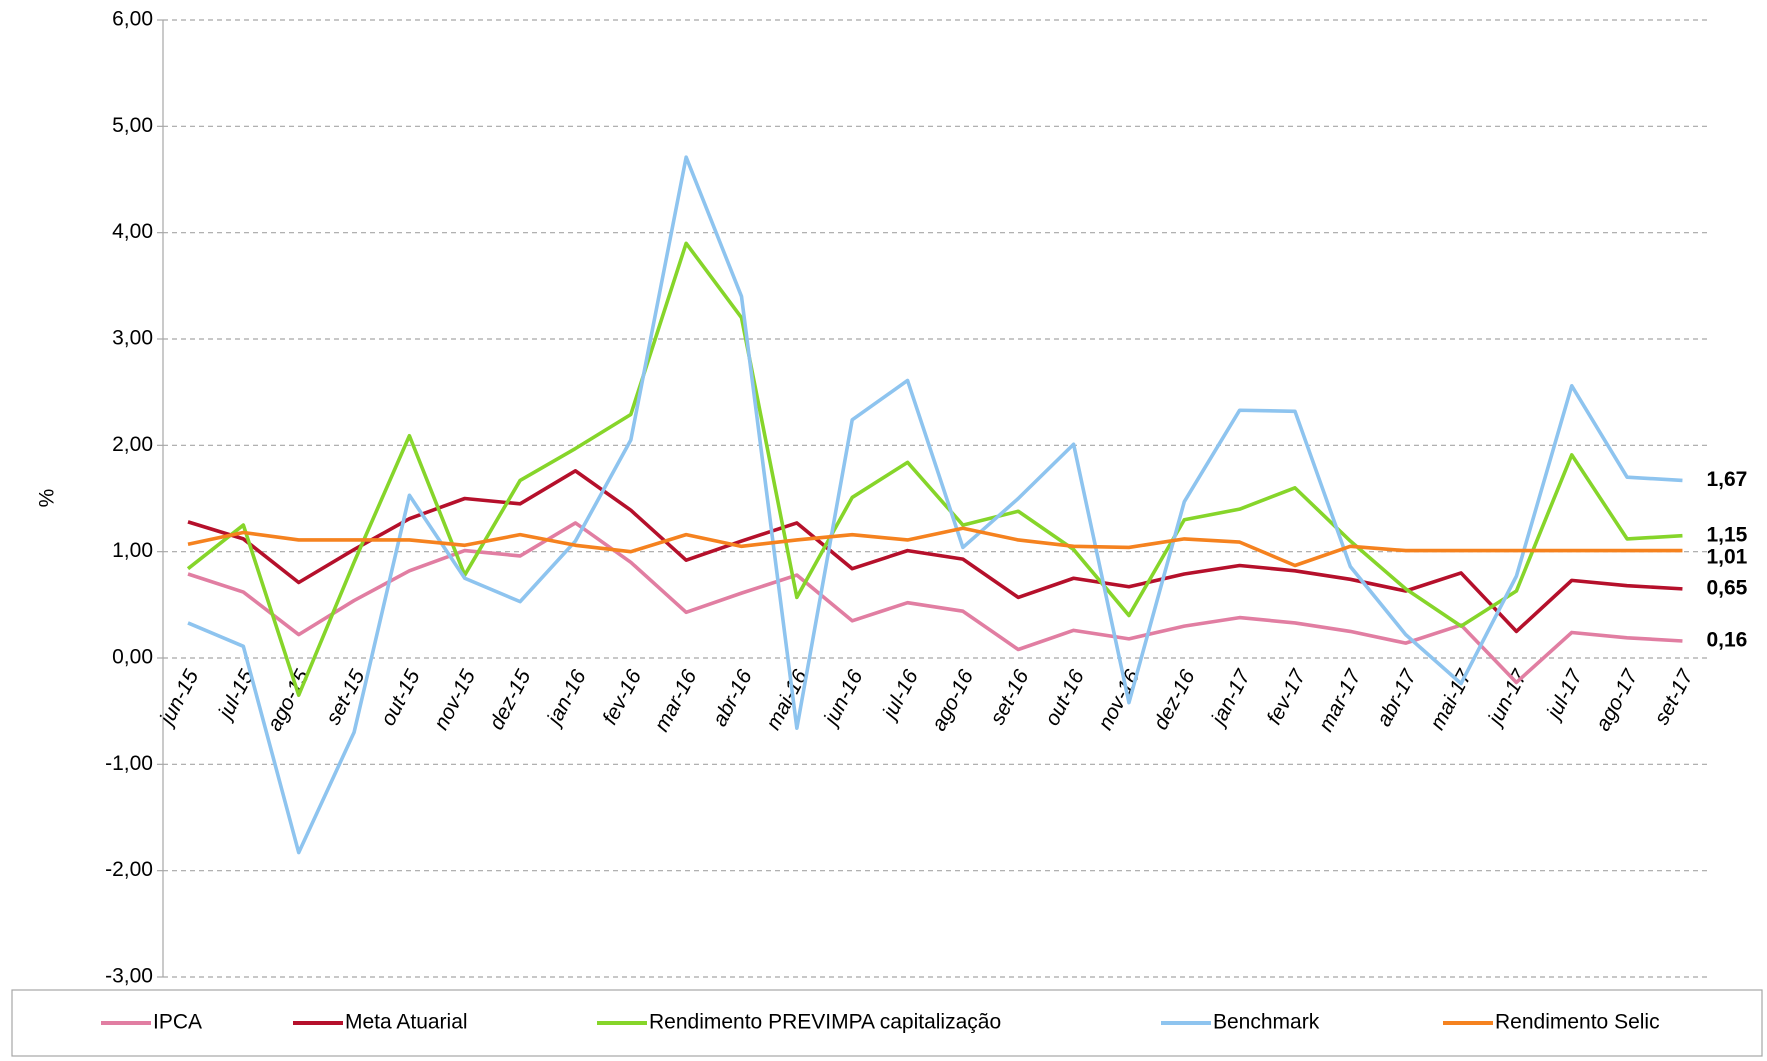  What do you see at coordinates (1174, 700) in the screenshot?
I see `x-tick-label: dez-16` at bounding box center [1174, 700].